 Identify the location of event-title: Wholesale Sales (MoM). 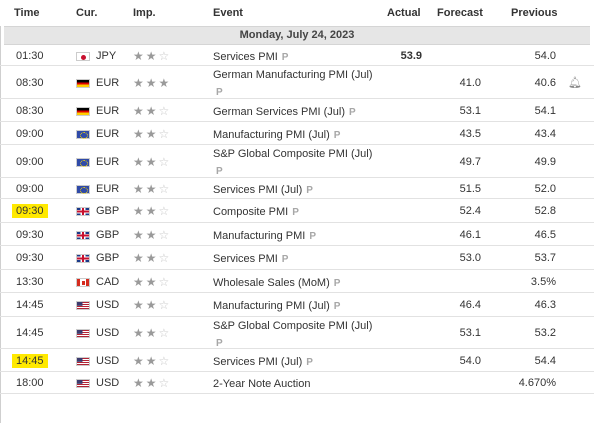
(271, 283).